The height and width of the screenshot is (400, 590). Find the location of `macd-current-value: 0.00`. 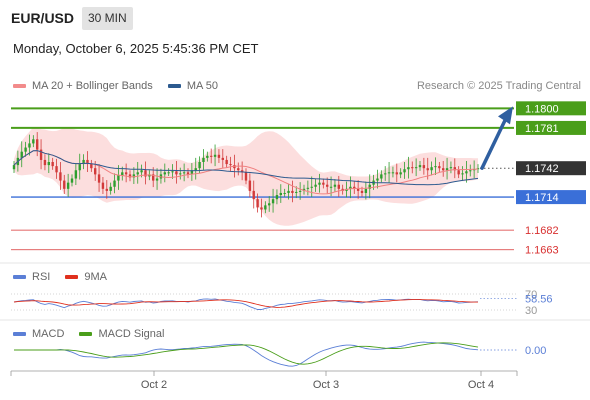

macd-current-value: 0.00 is located at coordinates (535, 351).